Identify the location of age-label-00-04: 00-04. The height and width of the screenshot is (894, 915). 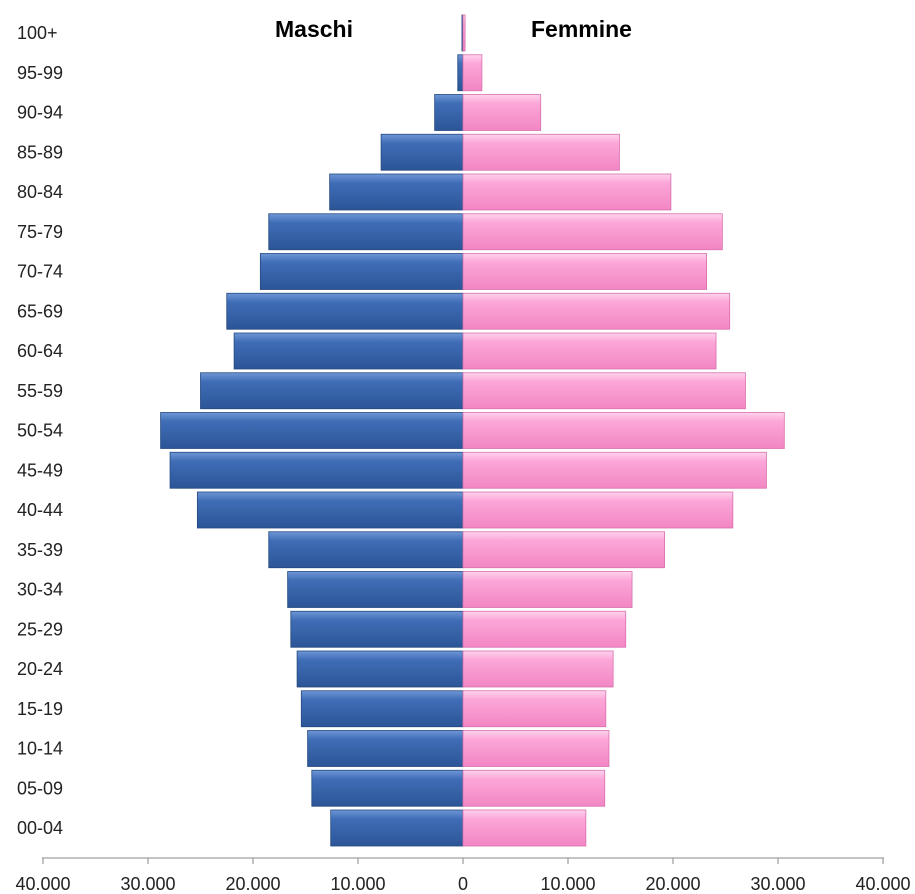
(40, 828).